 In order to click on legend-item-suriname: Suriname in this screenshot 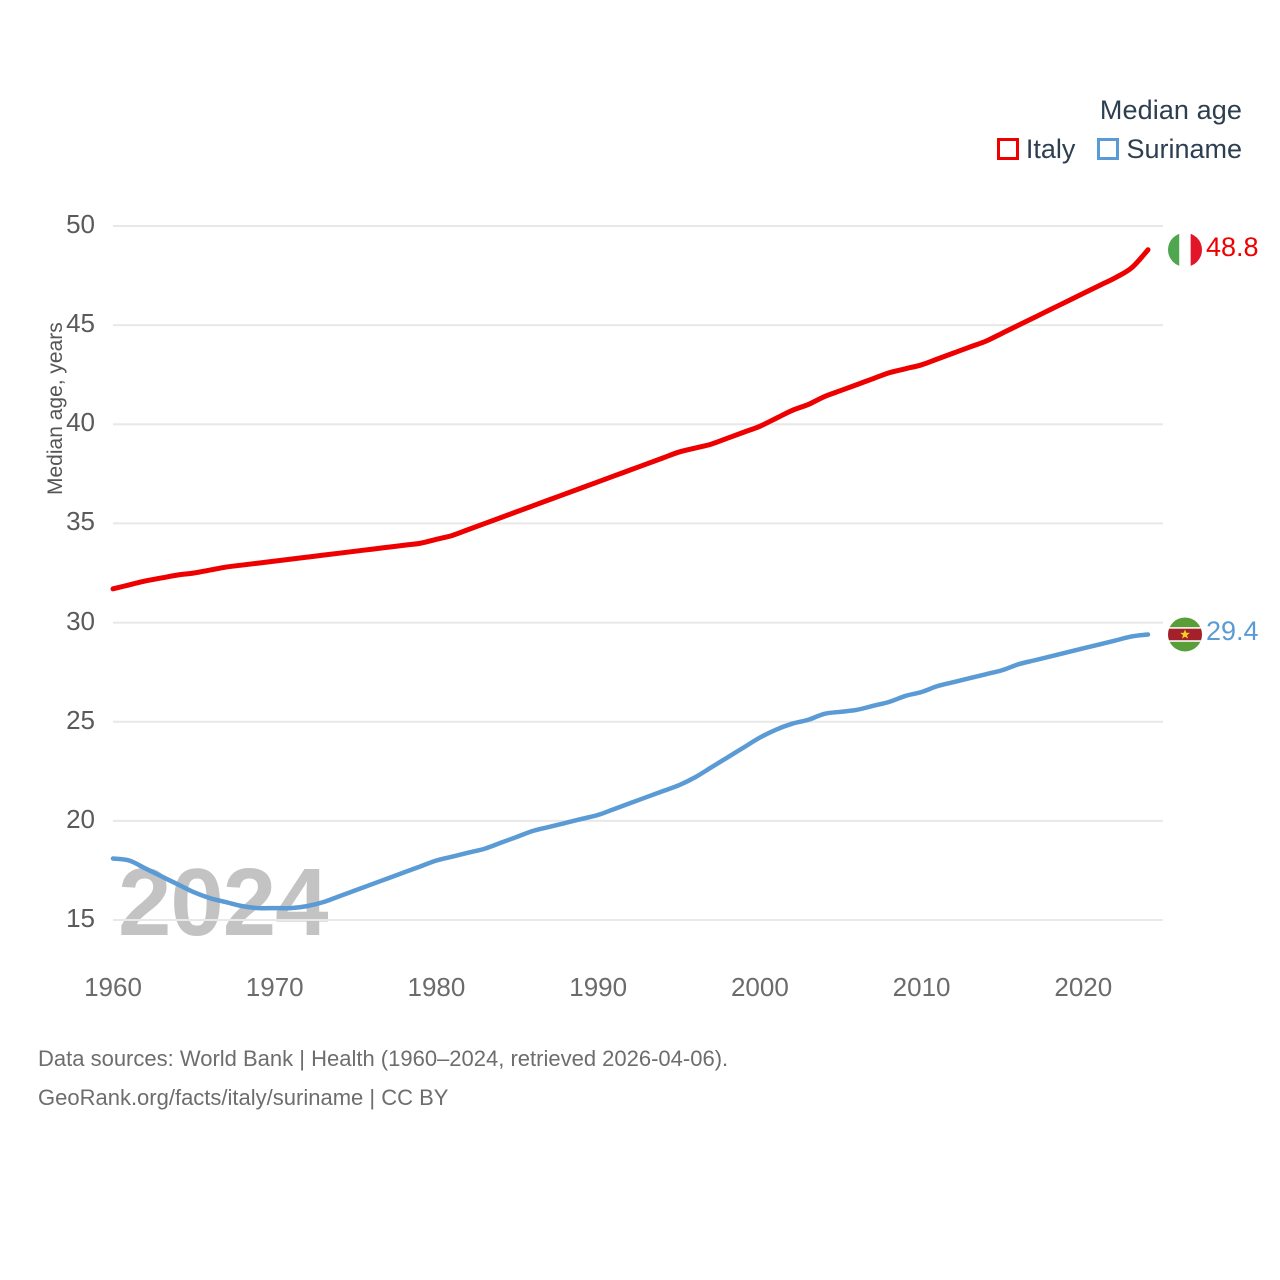, I will do `click(1169, 148)`.